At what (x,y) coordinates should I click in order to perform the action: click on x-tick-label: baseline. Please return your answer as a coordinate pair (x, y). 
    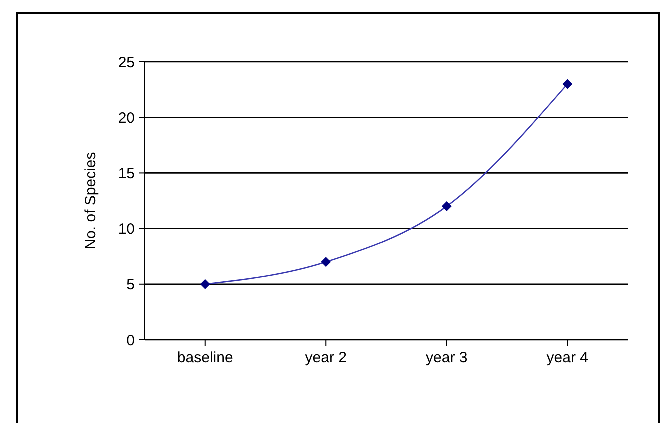
    Looking at the image, I should click on (205, 358).